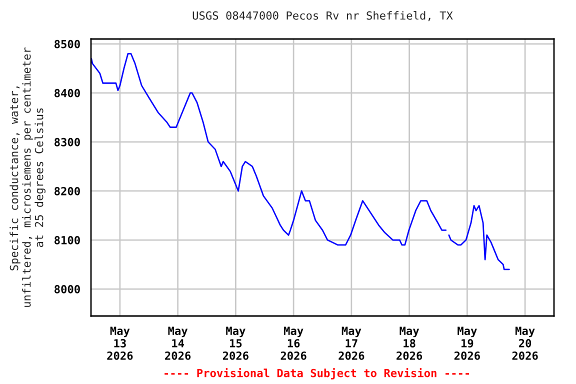  Describe the element at coordinates (67, 191) in the screenshot. I see `y-tick-label: 8200` at that location.